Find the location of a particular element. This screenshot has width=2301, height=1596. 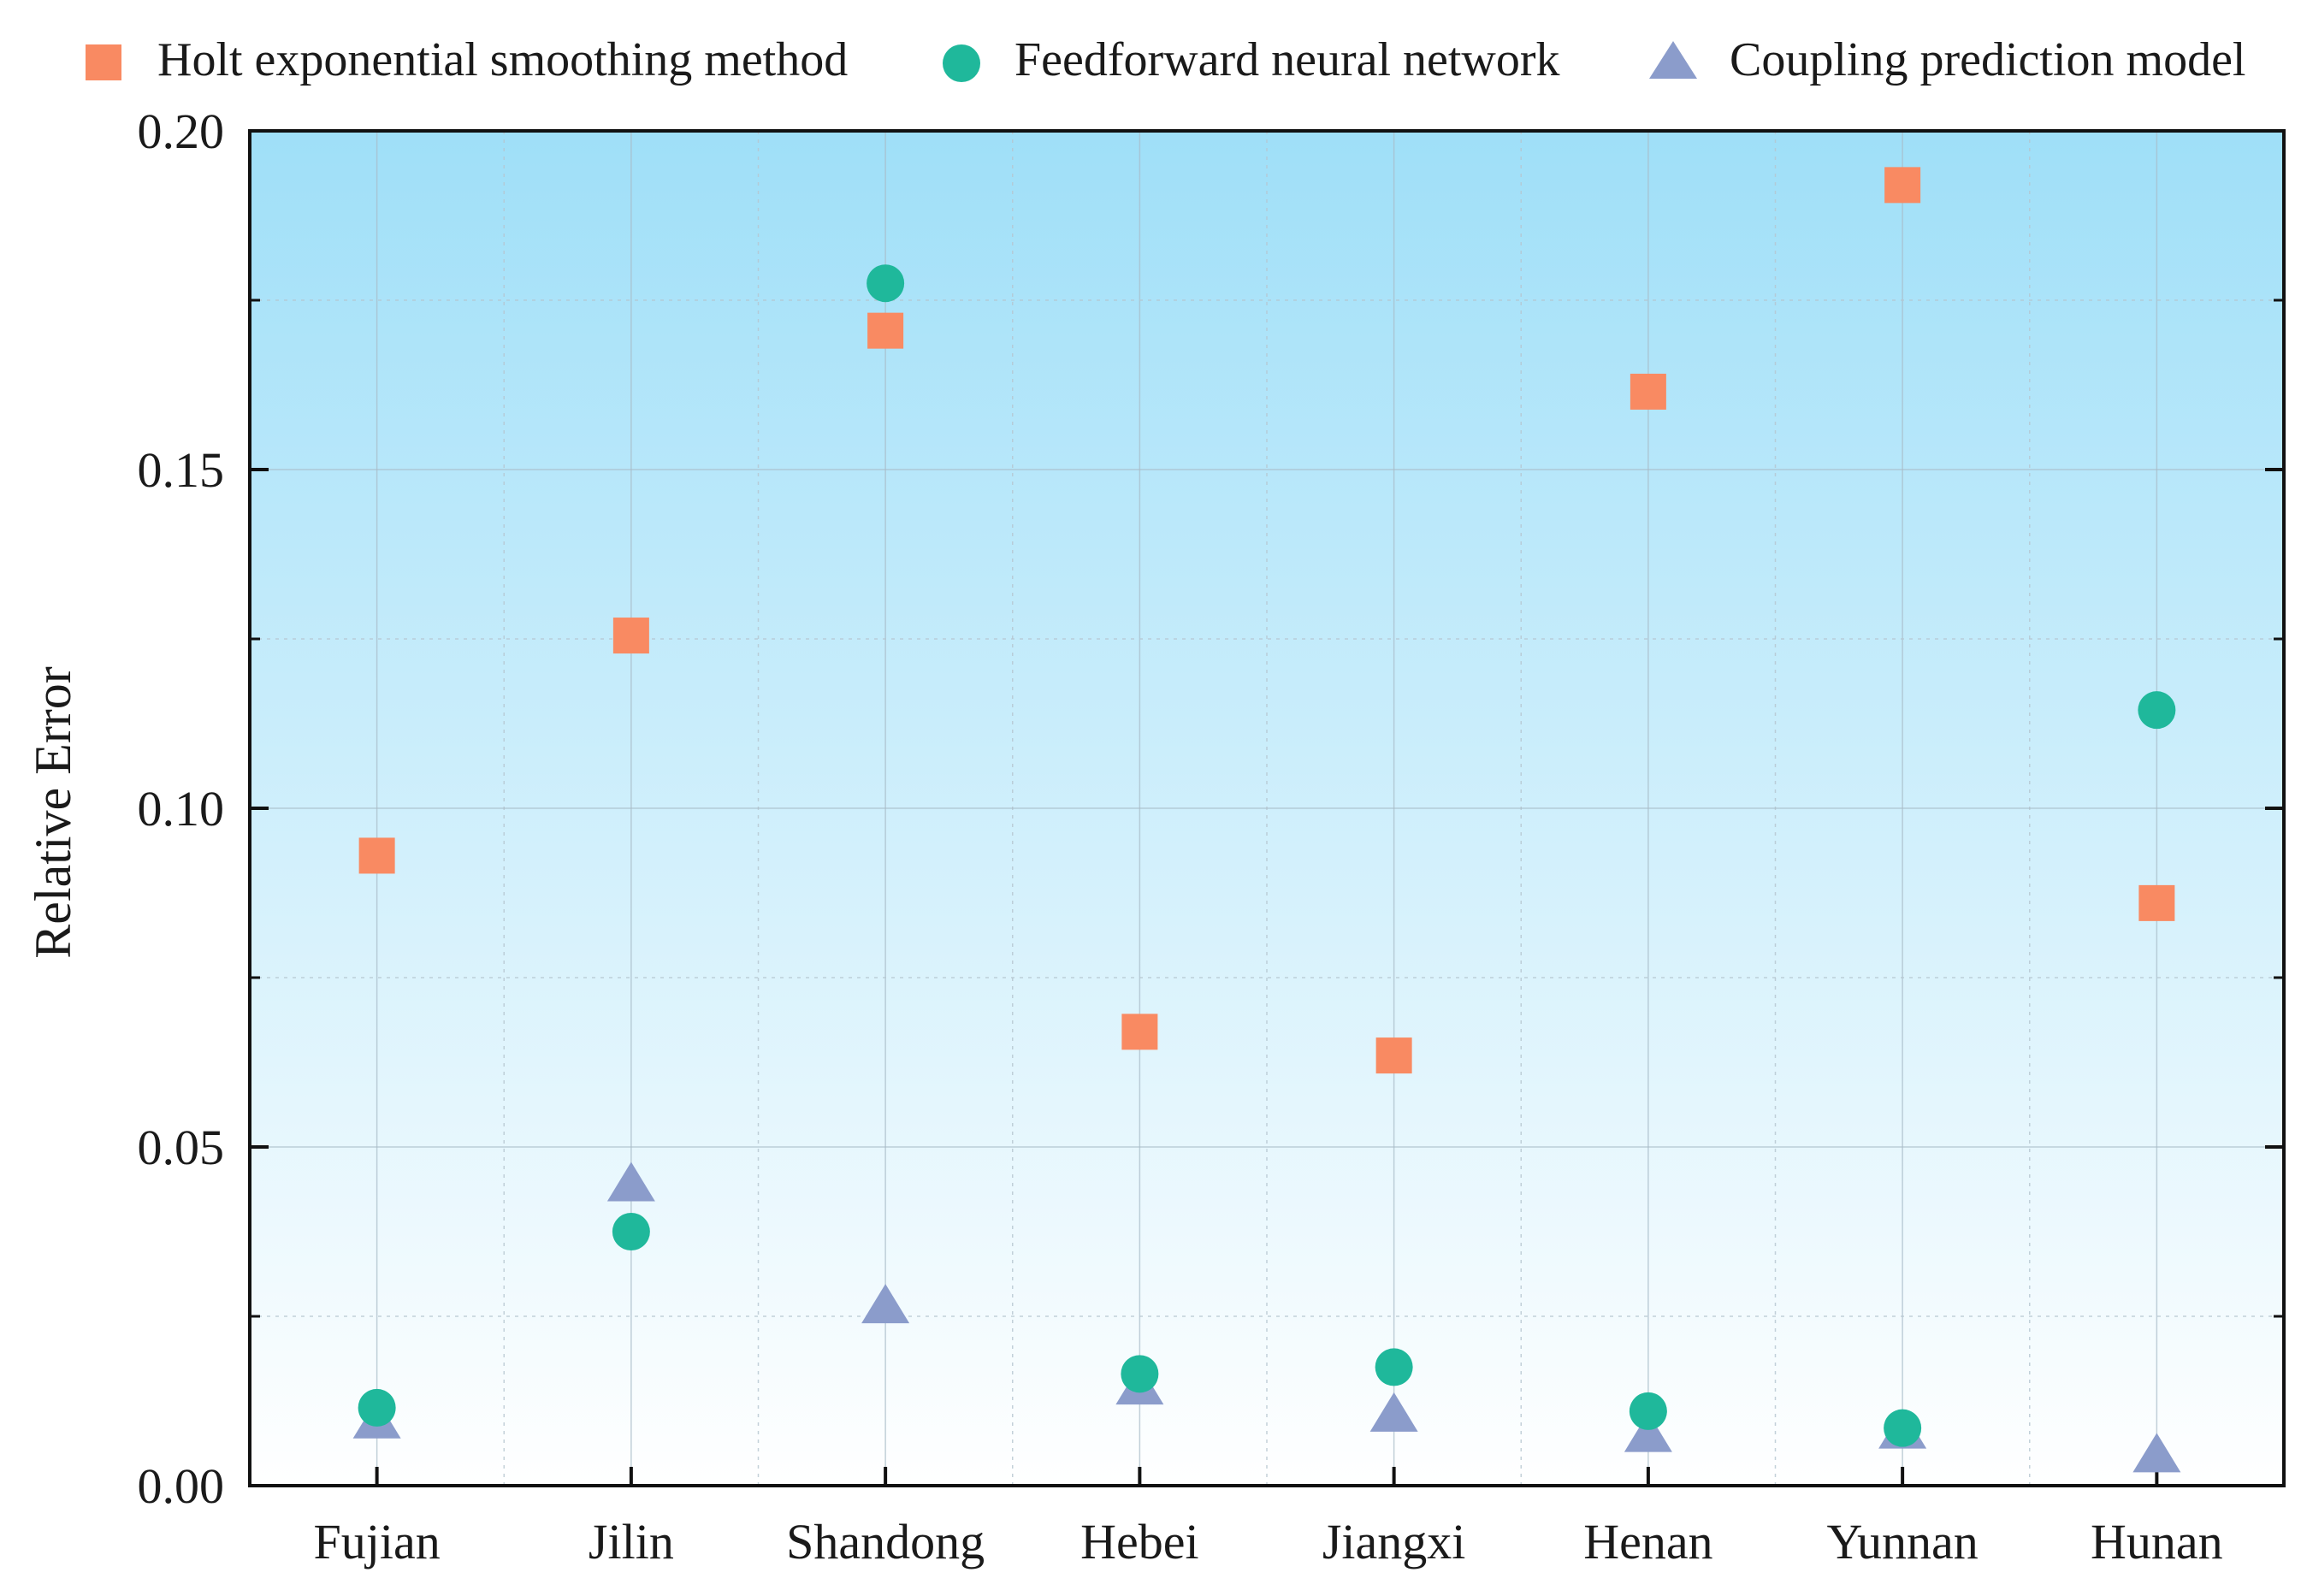

point-circle-jiangxi is located at coordinates (1394, 1367).